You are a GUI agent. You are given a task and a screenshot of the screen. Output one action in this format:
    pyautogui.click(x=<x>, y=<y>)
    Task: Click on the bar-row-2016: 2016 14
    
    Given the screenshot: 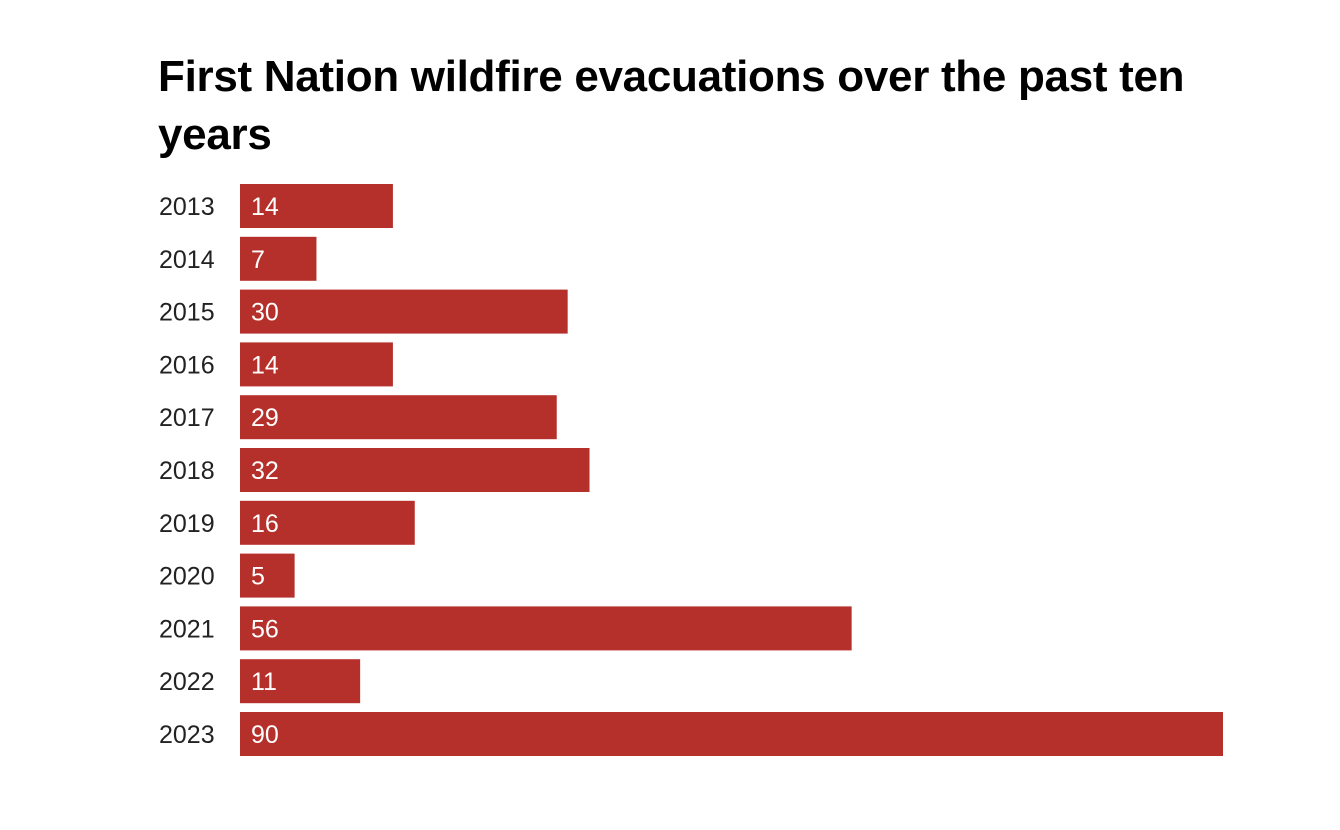 What is the action you would take?
    pyautogui.click(x=276, y=364)
    